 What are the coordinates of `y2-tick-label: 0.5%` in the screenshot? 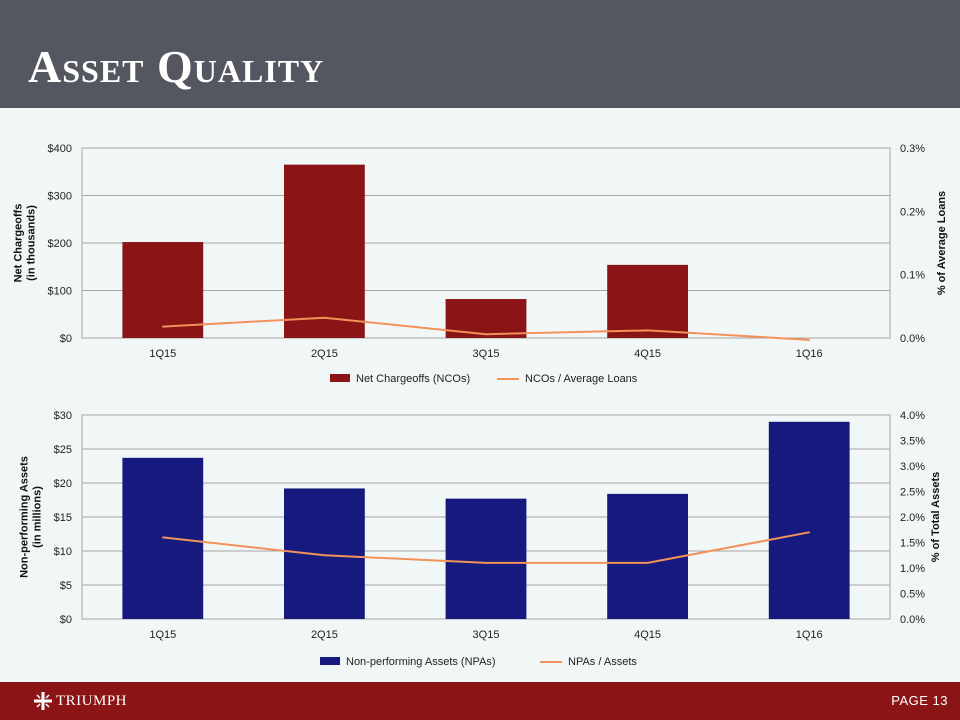 It's located at (912, 595).